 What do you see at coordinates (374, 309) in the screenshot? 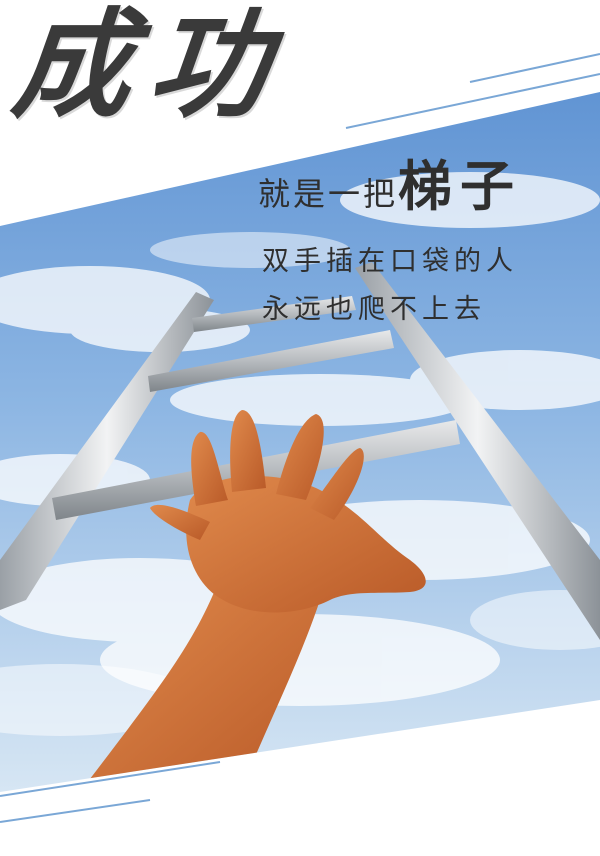
I see `slogan-line-2: 永远也爬不上去` at bounding box center [374, 309].